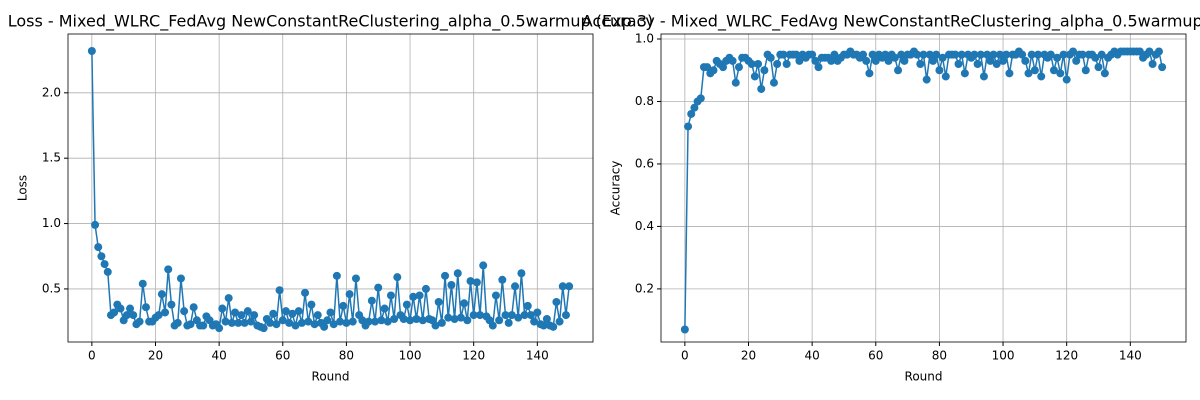 This screenshot has height=400, width=1200. What do you see at coordinates (346, 356) in the screenshot?
I see `x-tick-label: 80` at bounding box center [346, 356].